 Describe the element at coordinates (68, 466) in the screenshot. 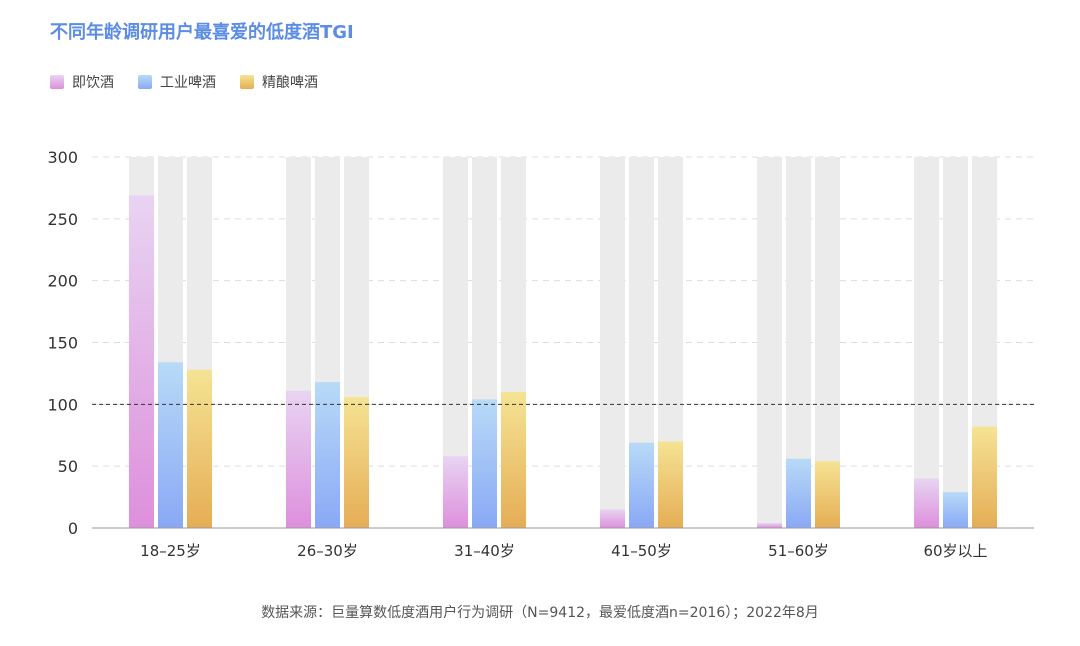

I see `y-tick-label: 50` at that location.